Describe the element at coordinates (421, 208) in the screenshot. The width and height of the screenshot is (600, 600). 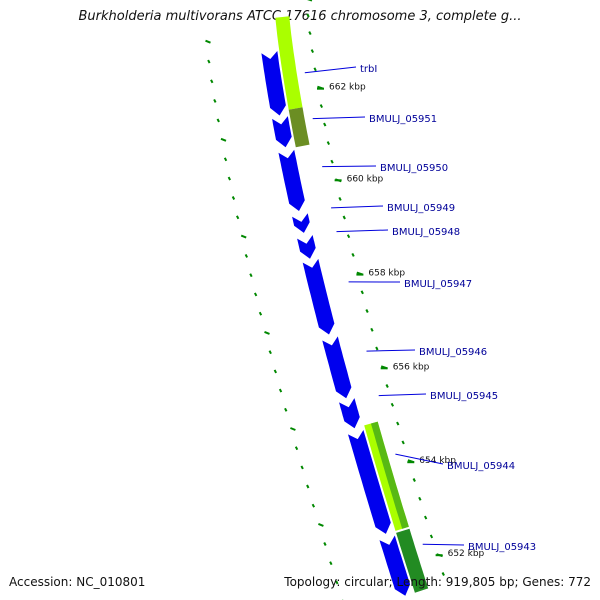
I see `gene-label: BMULJ_05949` at that location.